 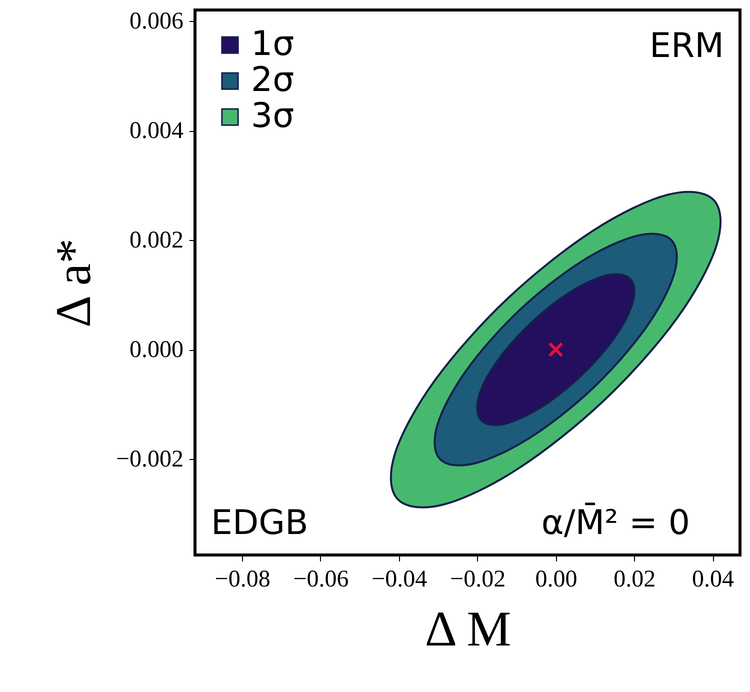 What do you see at coordinates (321, 579) in the screenshot?
I see `x-tick-label: −0.06` at bounding box center [321, 579].